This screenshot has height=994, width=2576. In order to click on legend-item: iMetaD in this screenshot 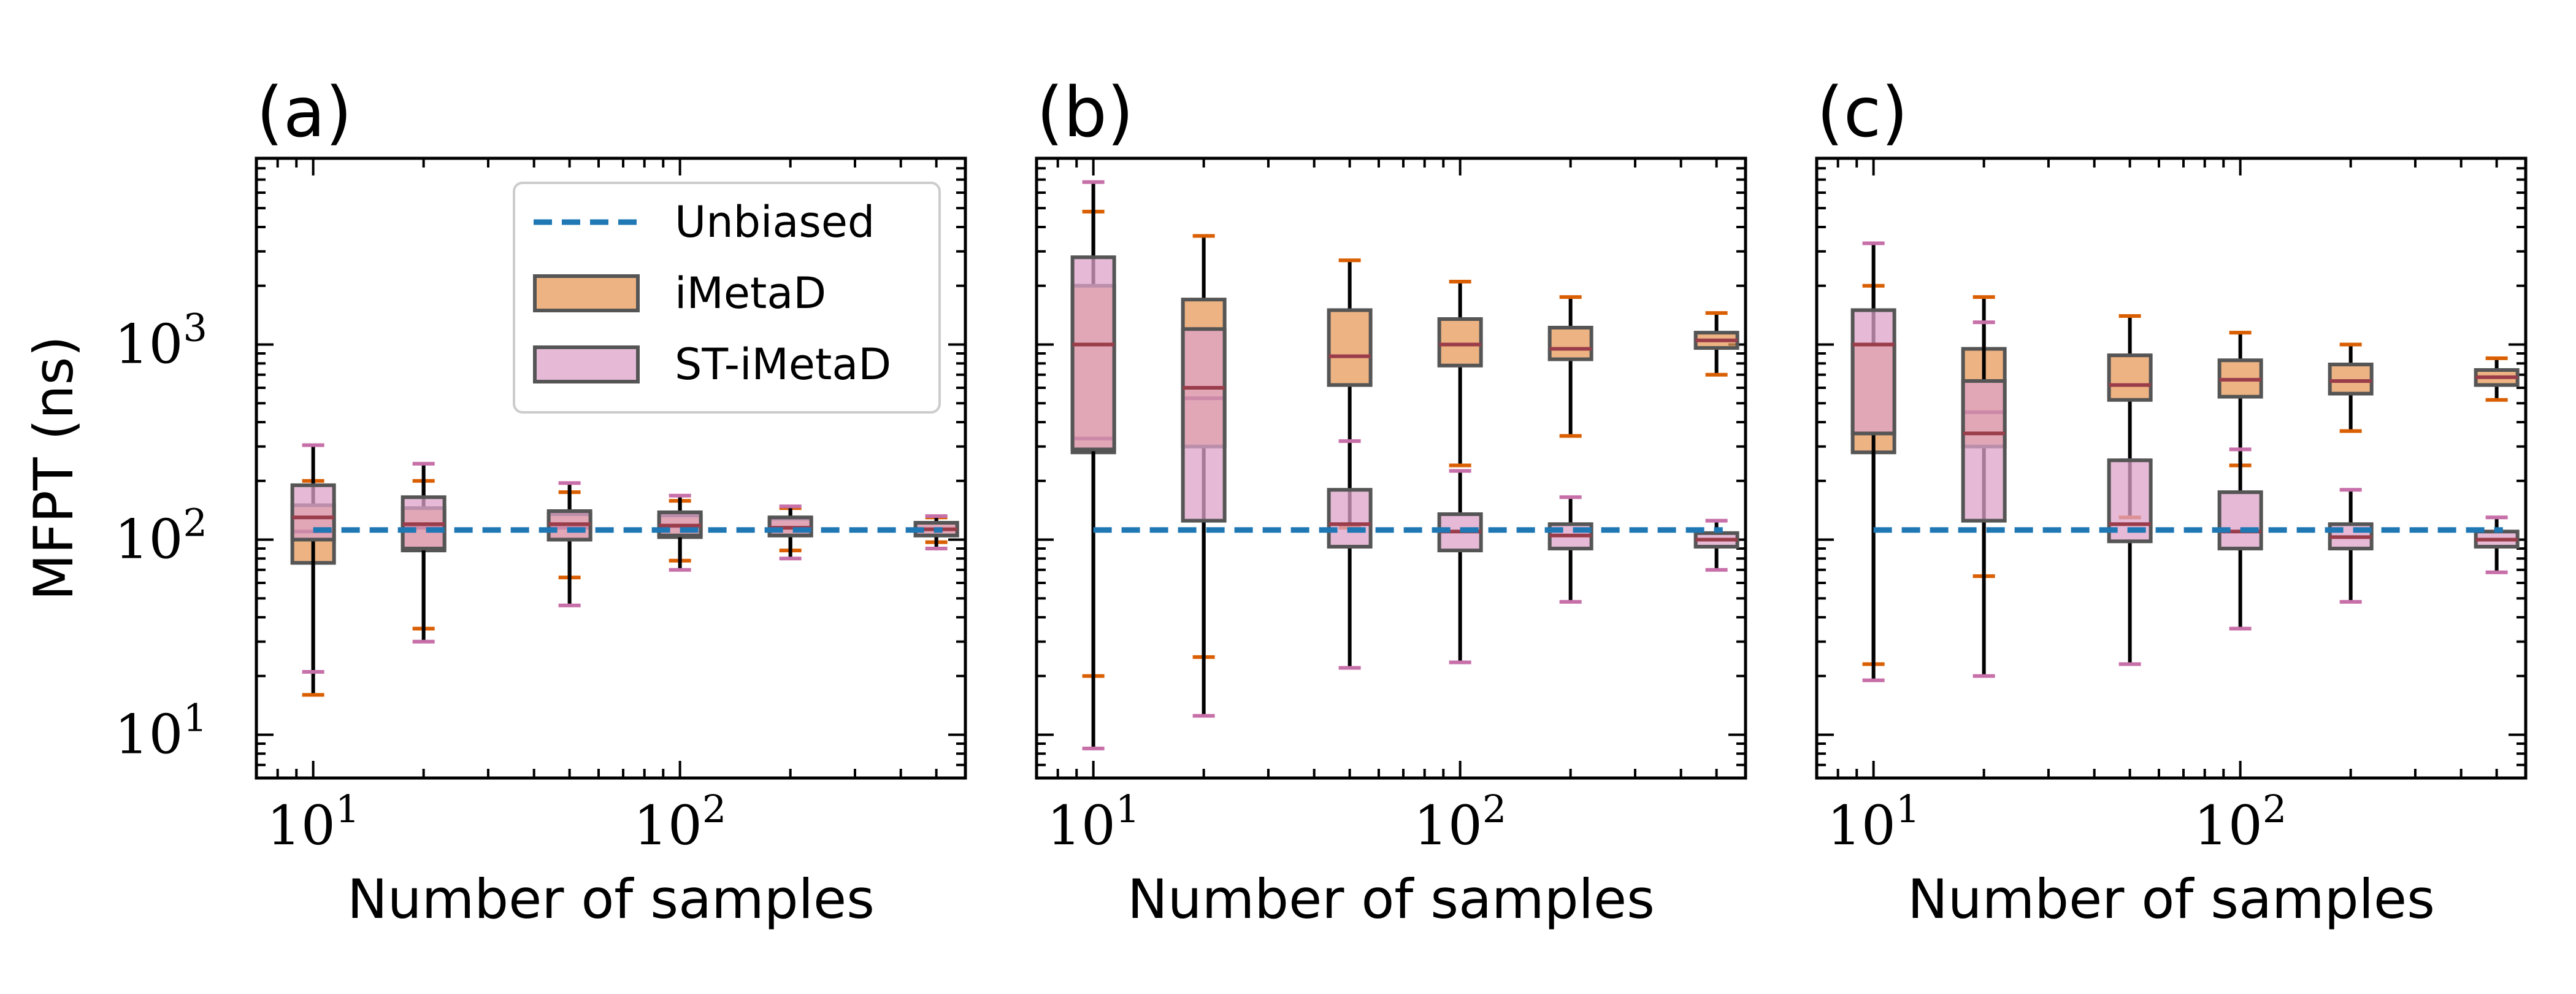, I will do `click(679, 293)`.